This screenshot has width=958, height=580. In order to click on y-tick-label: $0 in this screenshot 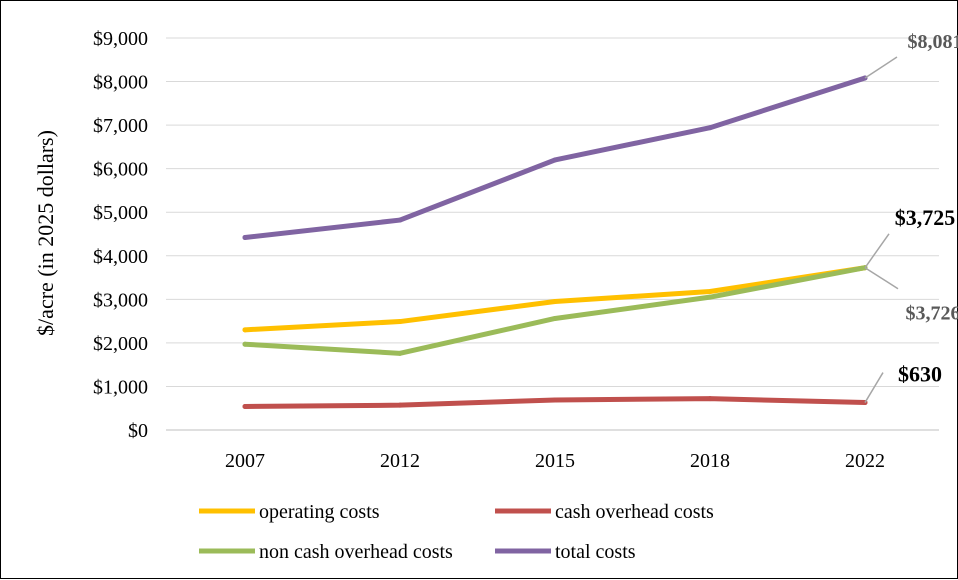, I will do `click(138, 431)`.